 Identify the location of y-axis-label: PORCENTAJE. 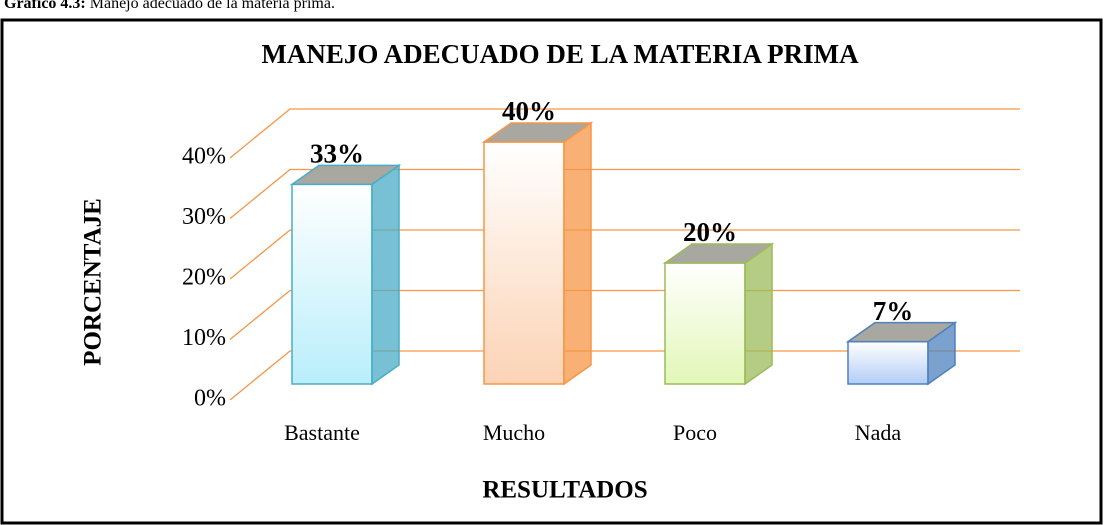
(93, 282).